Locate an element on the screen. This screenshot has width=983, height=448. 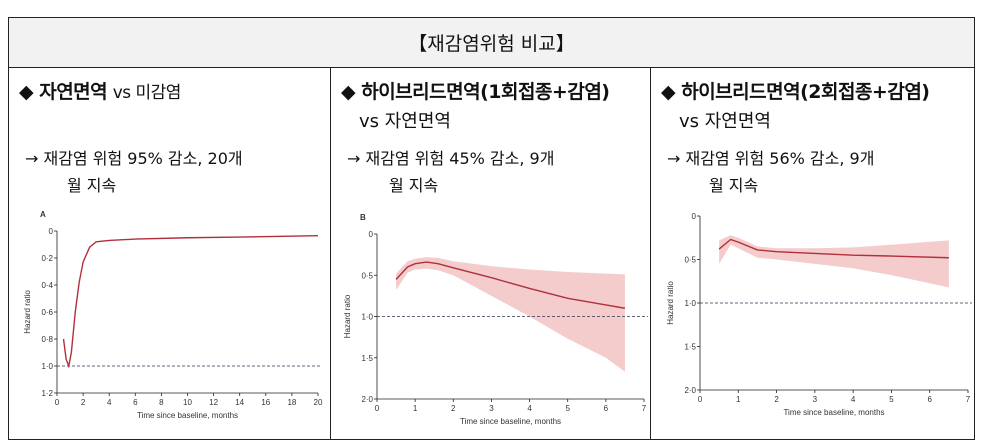
column-result: → 재감염 위험 56% 감소, 9개 월 지속 is located at coordinates (771, 172).